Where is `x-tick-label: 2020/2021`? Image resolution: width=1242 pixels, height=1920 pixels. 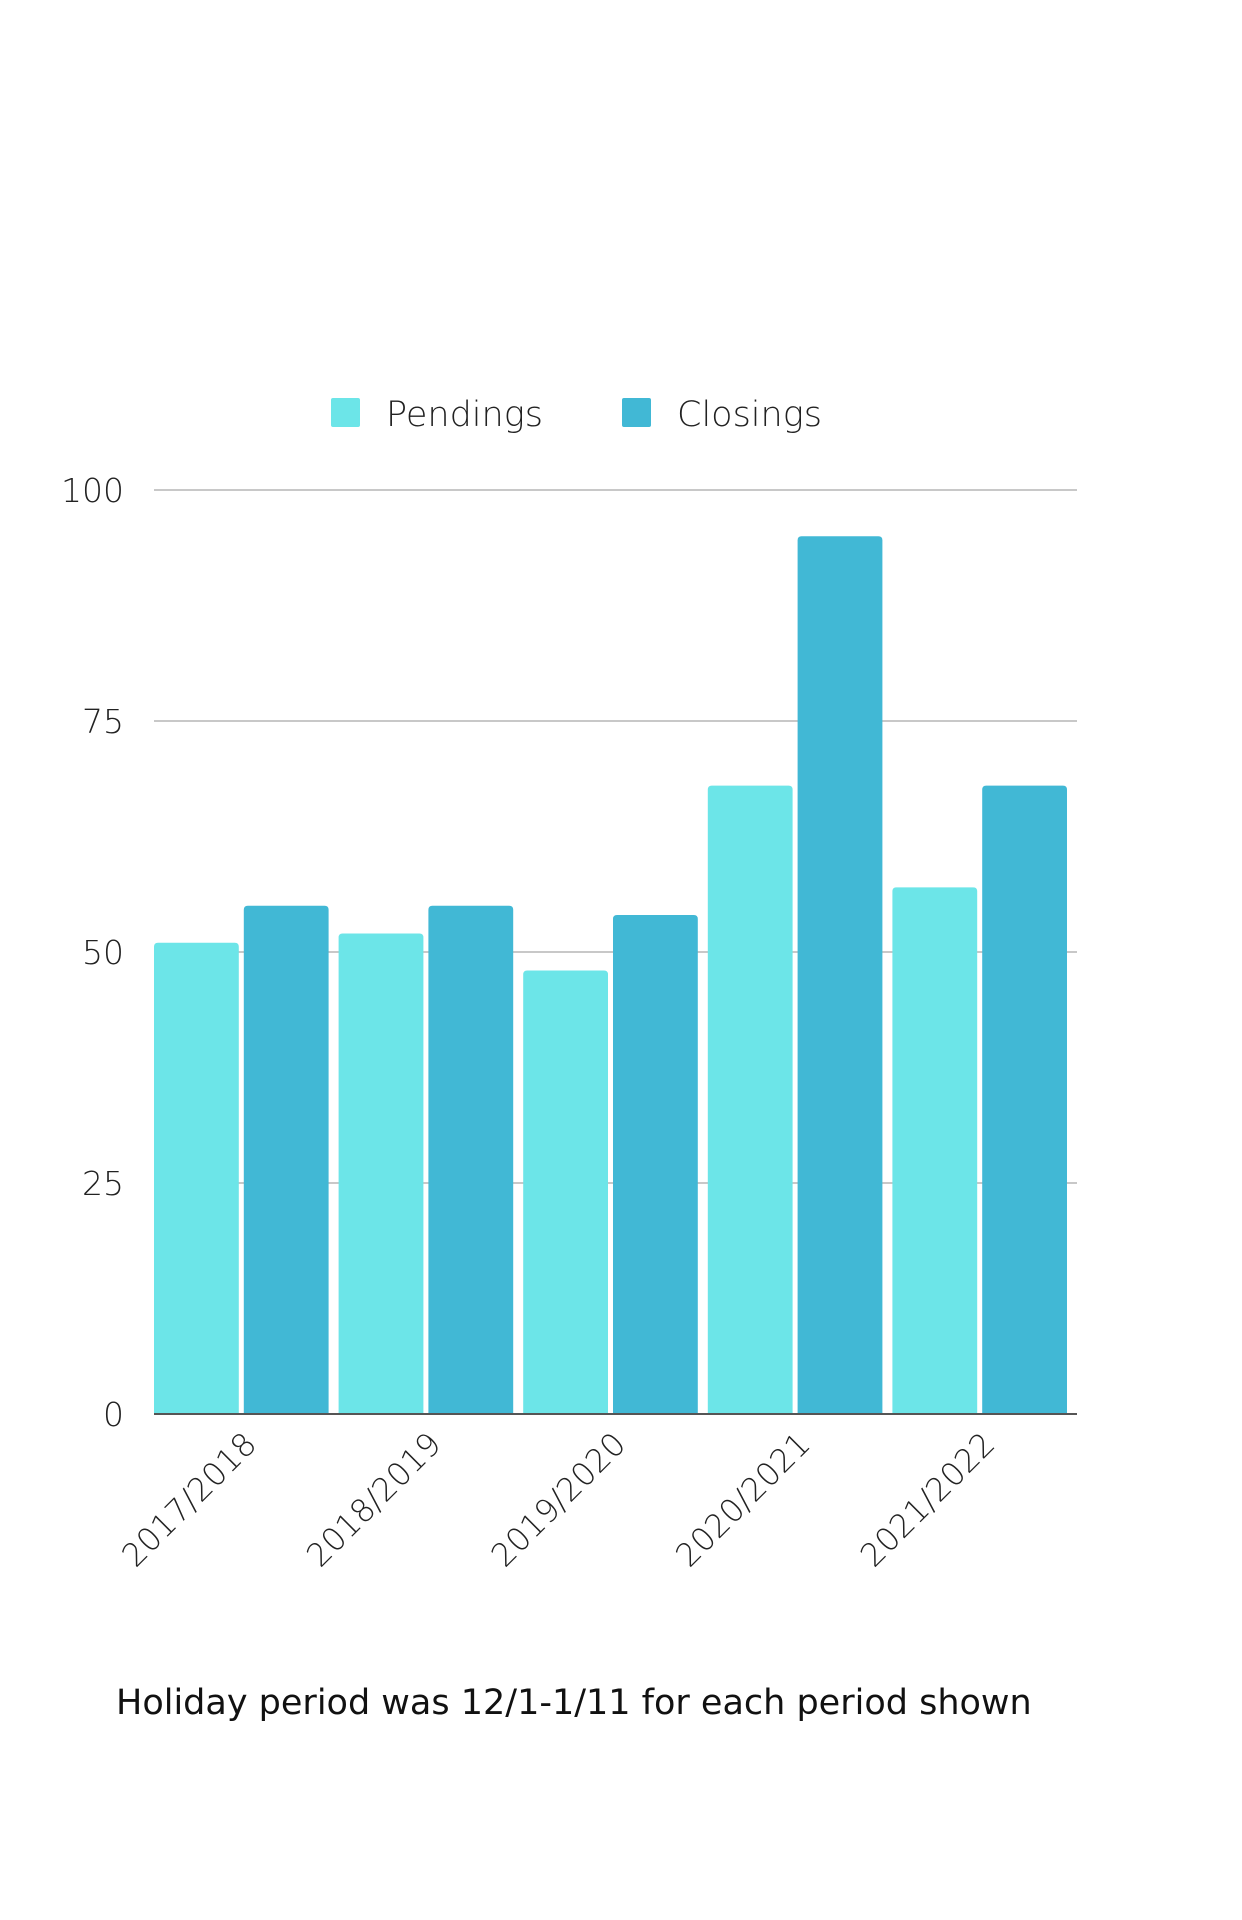
x-tick-label: 2020/2021 is located at coordinates (743, 1500).